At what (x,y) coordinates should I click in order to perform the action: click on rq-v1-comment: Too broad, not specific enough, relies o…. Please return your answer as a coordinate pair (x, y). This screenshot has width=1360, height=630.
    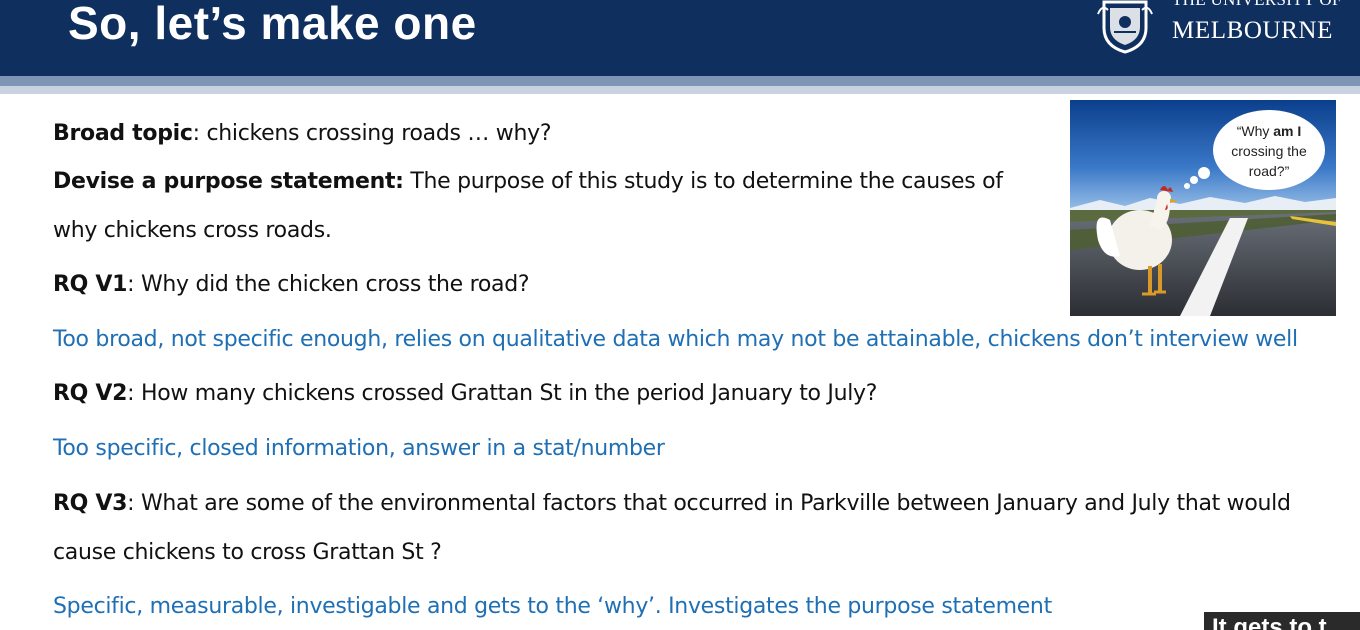
    Looking at the image, I should click on (675, 339).